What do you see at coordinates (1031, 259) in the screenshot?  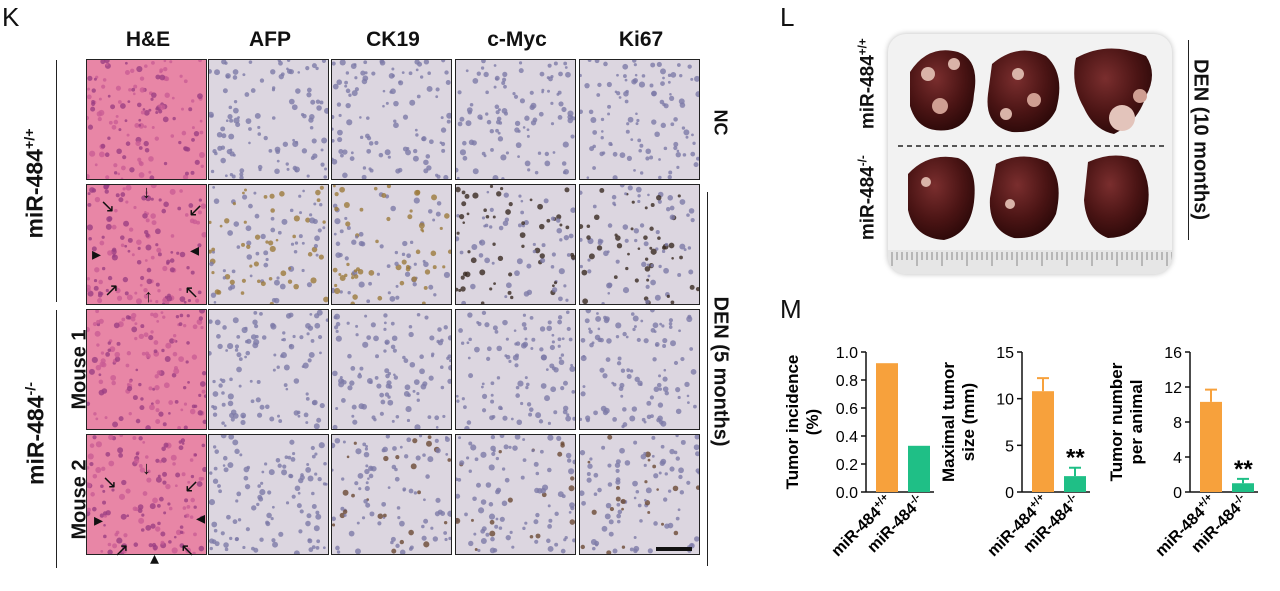 I see `ruler-ticks` at bounding box center [1031, 259].